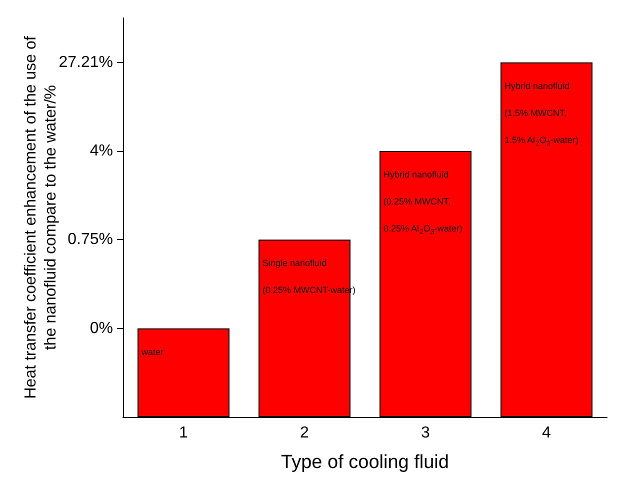 This screenshot has height=488, width=623. What do you see at coordinates (85, 62) in the screenshot?
I see `text: 27.21%` at bounding box center [85, 62].